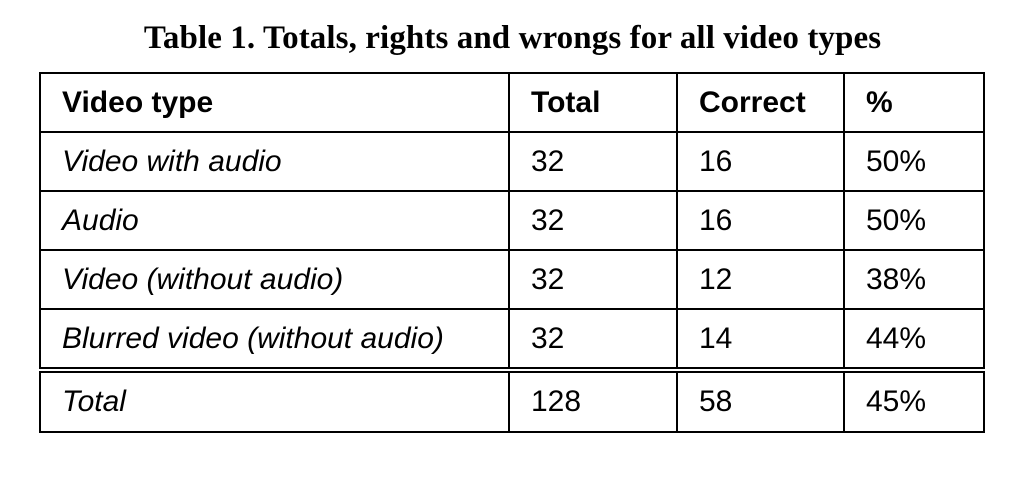 The width and height of the screenshot is (1025, 487). What do you see at coordinates (914, 102) in the screenshot?
I see `header-percent: %` at bounding box center [914, 102].